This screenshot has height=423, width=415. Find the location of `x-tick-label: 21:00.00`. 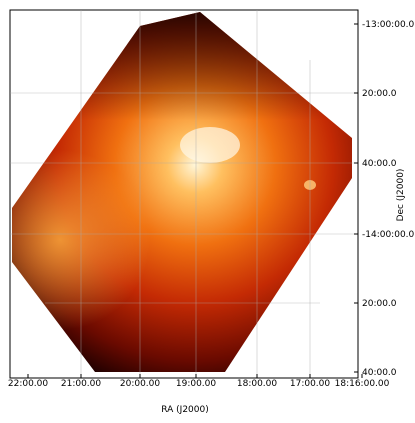

x-tick-label: 21:00.00 is located at coordinates (81, 384).